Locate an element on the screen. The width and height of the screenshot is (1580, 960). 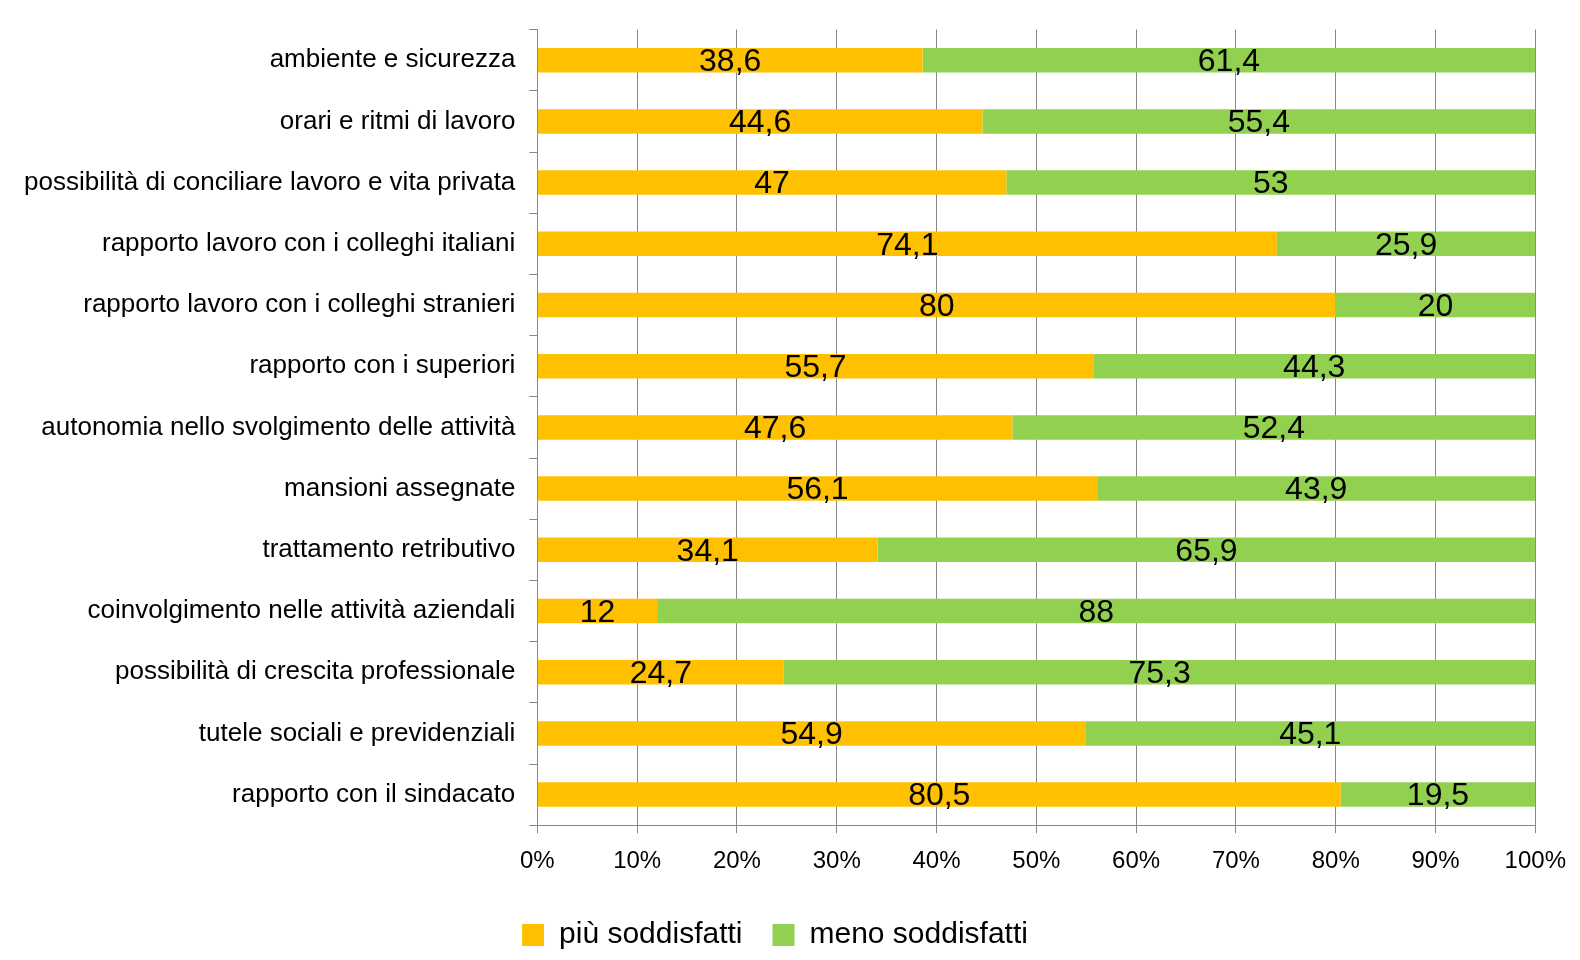
x-tick-label: 10% is located at coordinates (637, 860).